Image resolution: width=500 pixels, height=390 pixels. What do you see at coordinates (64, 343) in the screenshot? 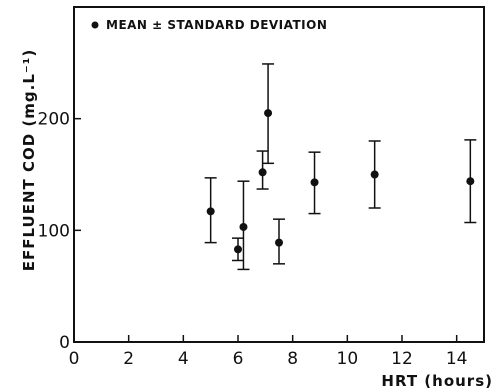
I see `y-tick-label: 0` at bounding box center [64, 343].